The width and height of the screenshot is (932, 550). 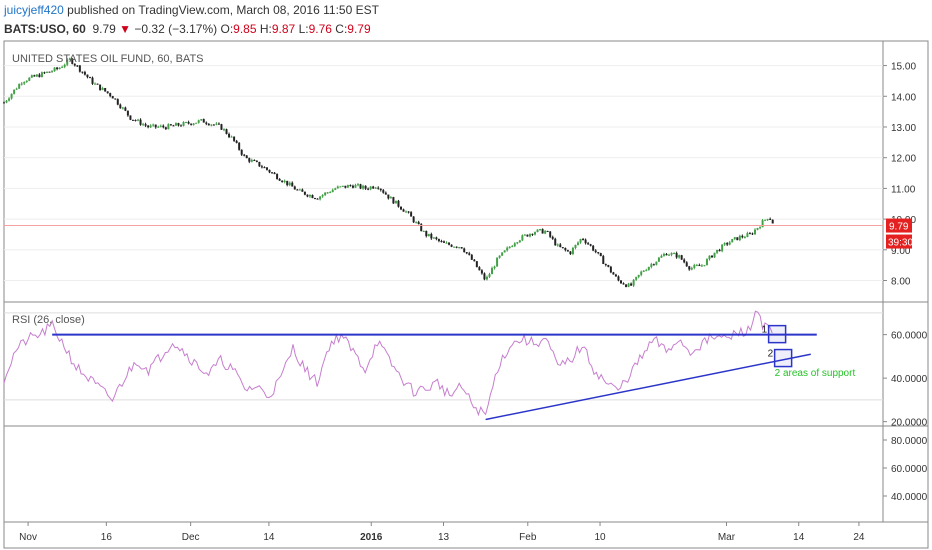 What do you see at coordinates (909, 379) in the screenshot?
I see `rsi-tick-label: 40.0000` at bounding box center [909, 379].